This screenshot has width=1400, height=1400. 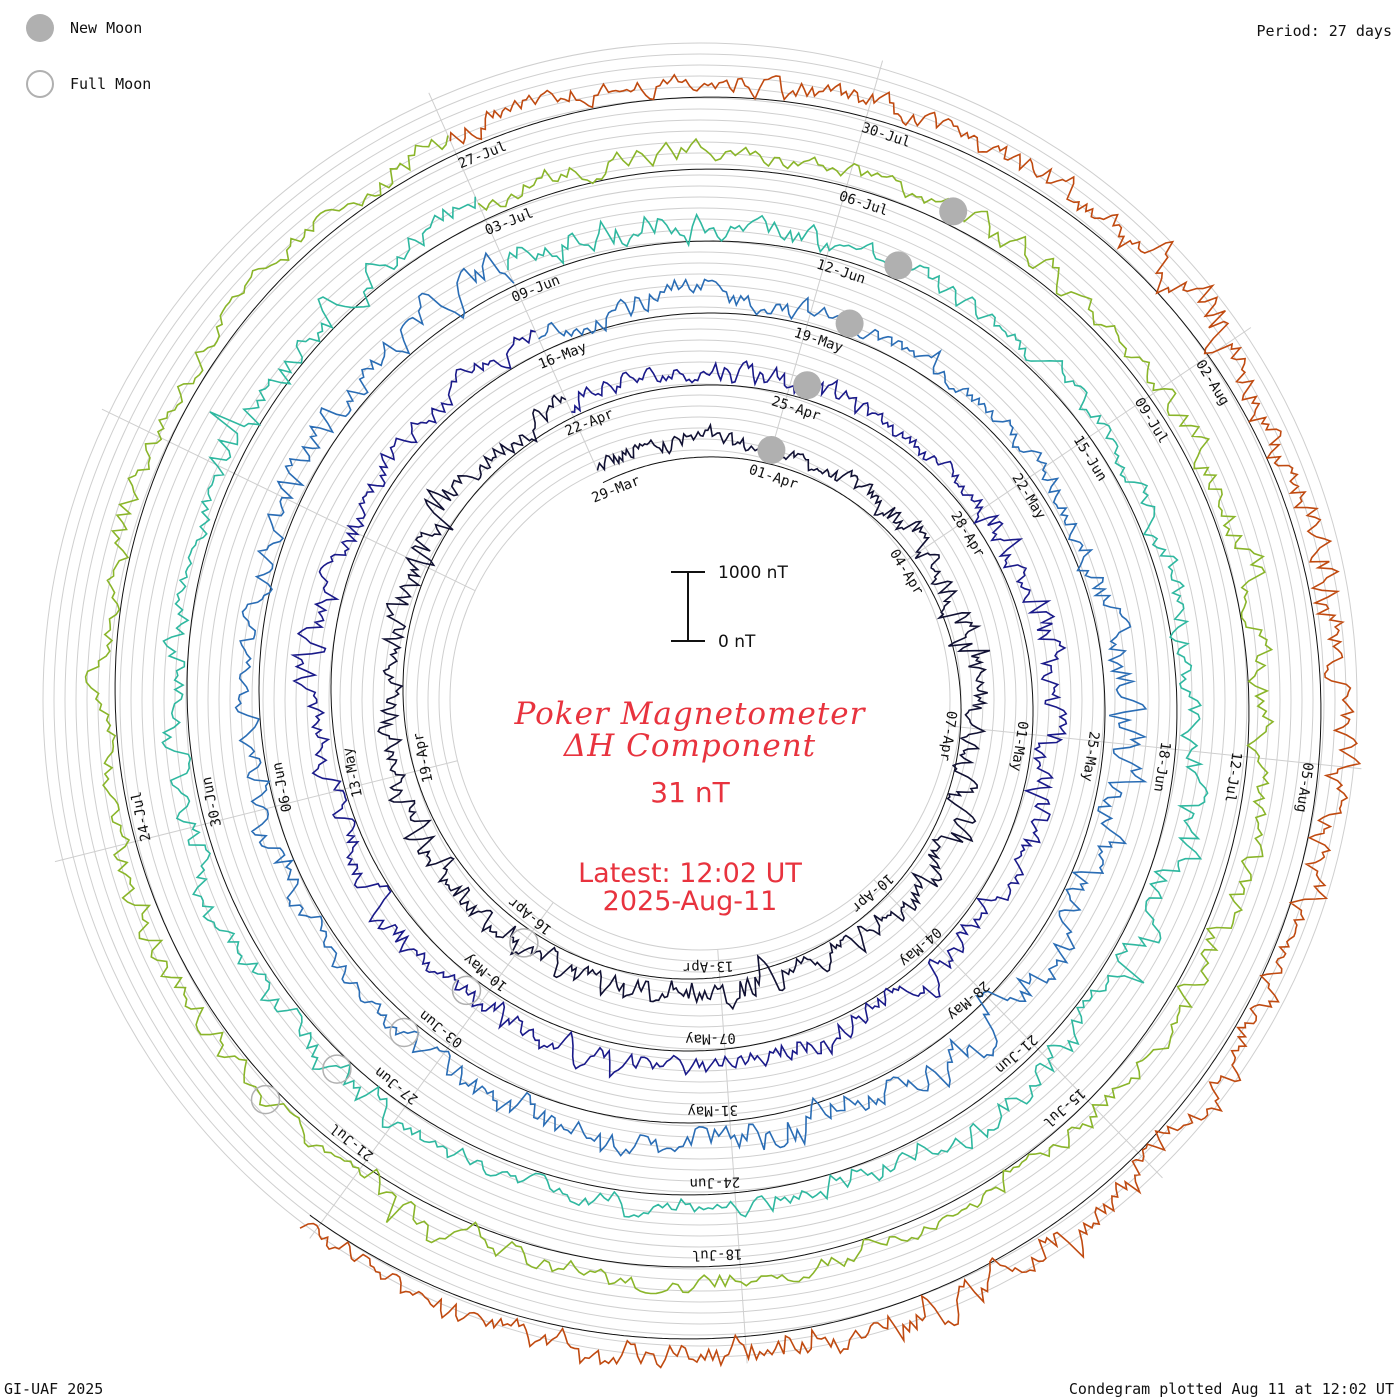 What do you see at coordinates (353, 772) in the screenshot?
I see `tick-label: 13-May` at bounding box center [353, 772].